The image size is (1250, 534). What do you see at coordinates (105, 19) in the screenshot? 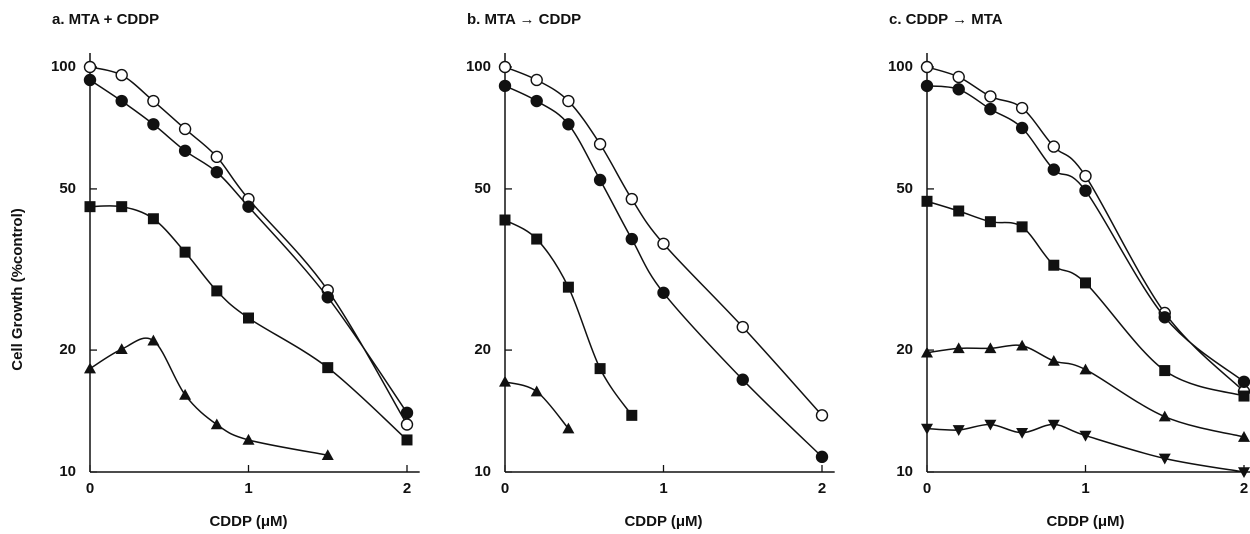
I see `chart-title: a. MTA + CDDP` at bounding box center [105, 19].